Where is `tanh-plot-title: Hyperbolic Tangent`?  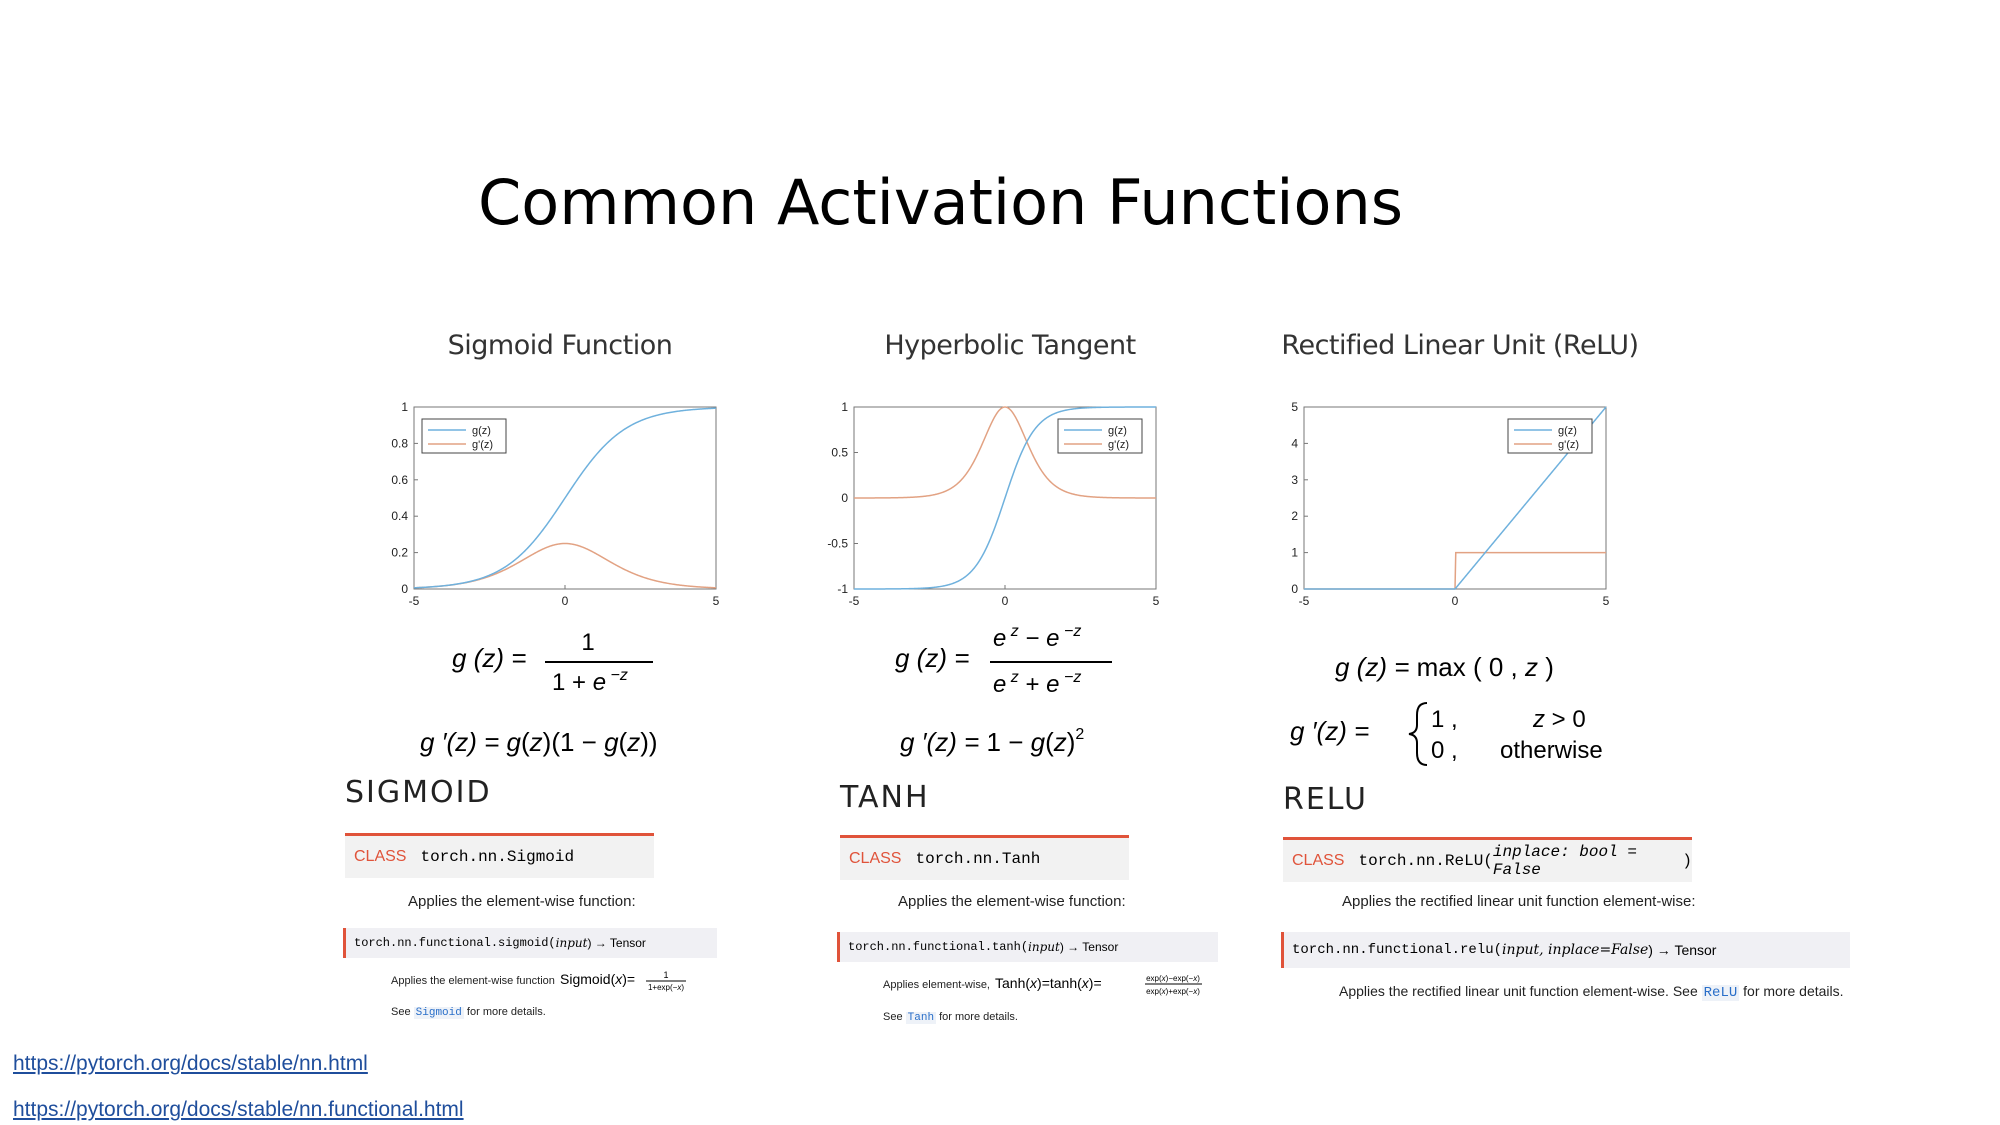
tanh-plot-title: Hyperbolic Tangent is located at coordinates (1010, 345).